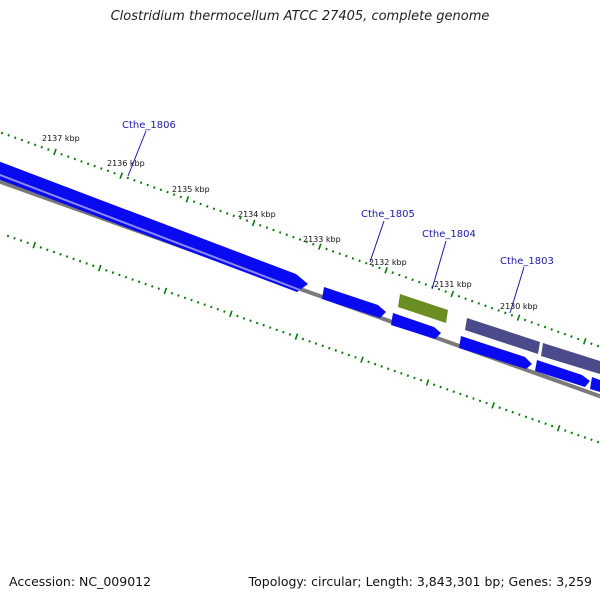  I want to click on gene-label-cthe-1805: Cthe_1805, so click(388, 214).